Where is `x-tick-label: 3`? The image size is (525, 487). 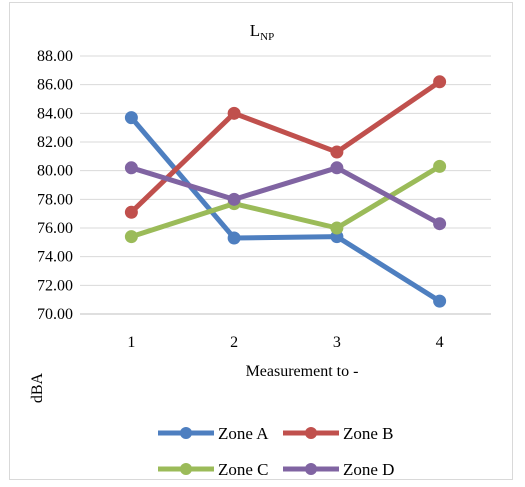 x-tick-label: 3 is located at coordinates (337, 342).